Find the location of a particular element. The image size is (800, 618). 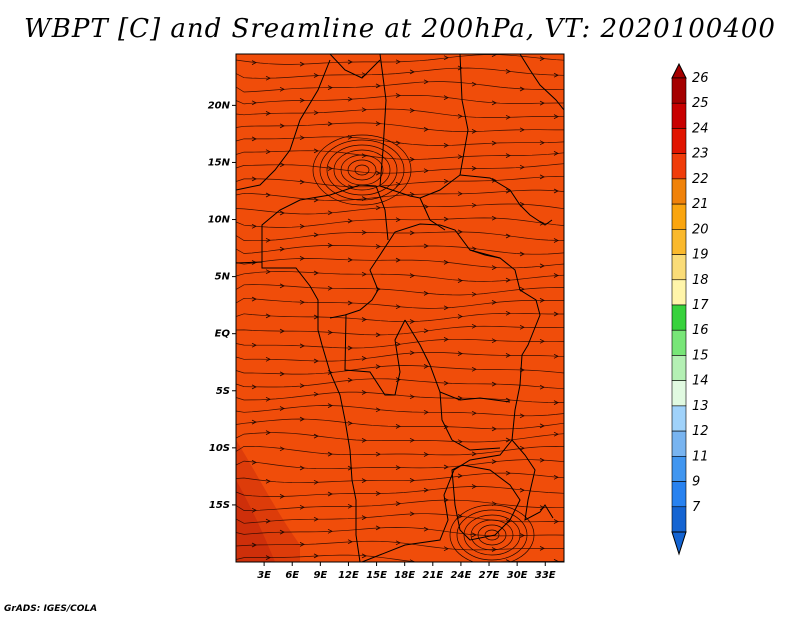

lat-label: 15S is located at coordinates (219, 505).